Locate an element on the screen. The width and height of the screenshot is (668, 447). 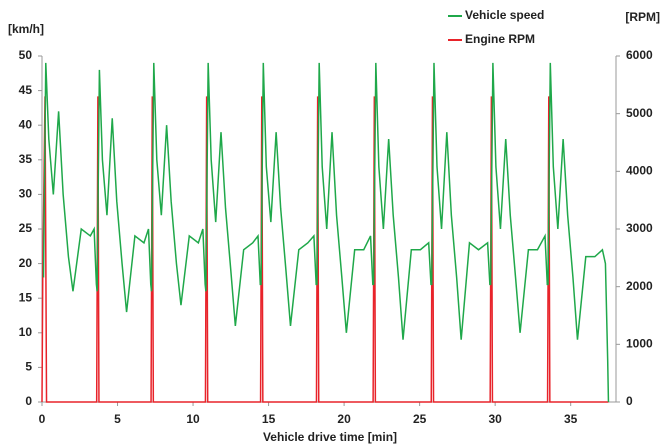
legend-label: Engine RPM is located at coordinates (500, 39).